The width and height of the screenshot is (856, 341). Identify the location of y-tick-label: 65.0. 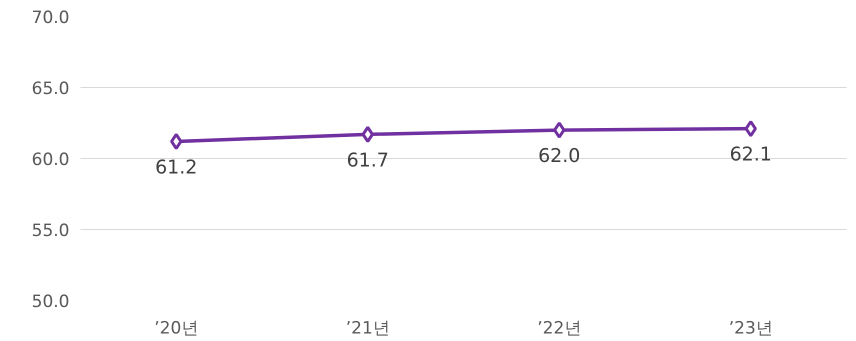
(51, 89).